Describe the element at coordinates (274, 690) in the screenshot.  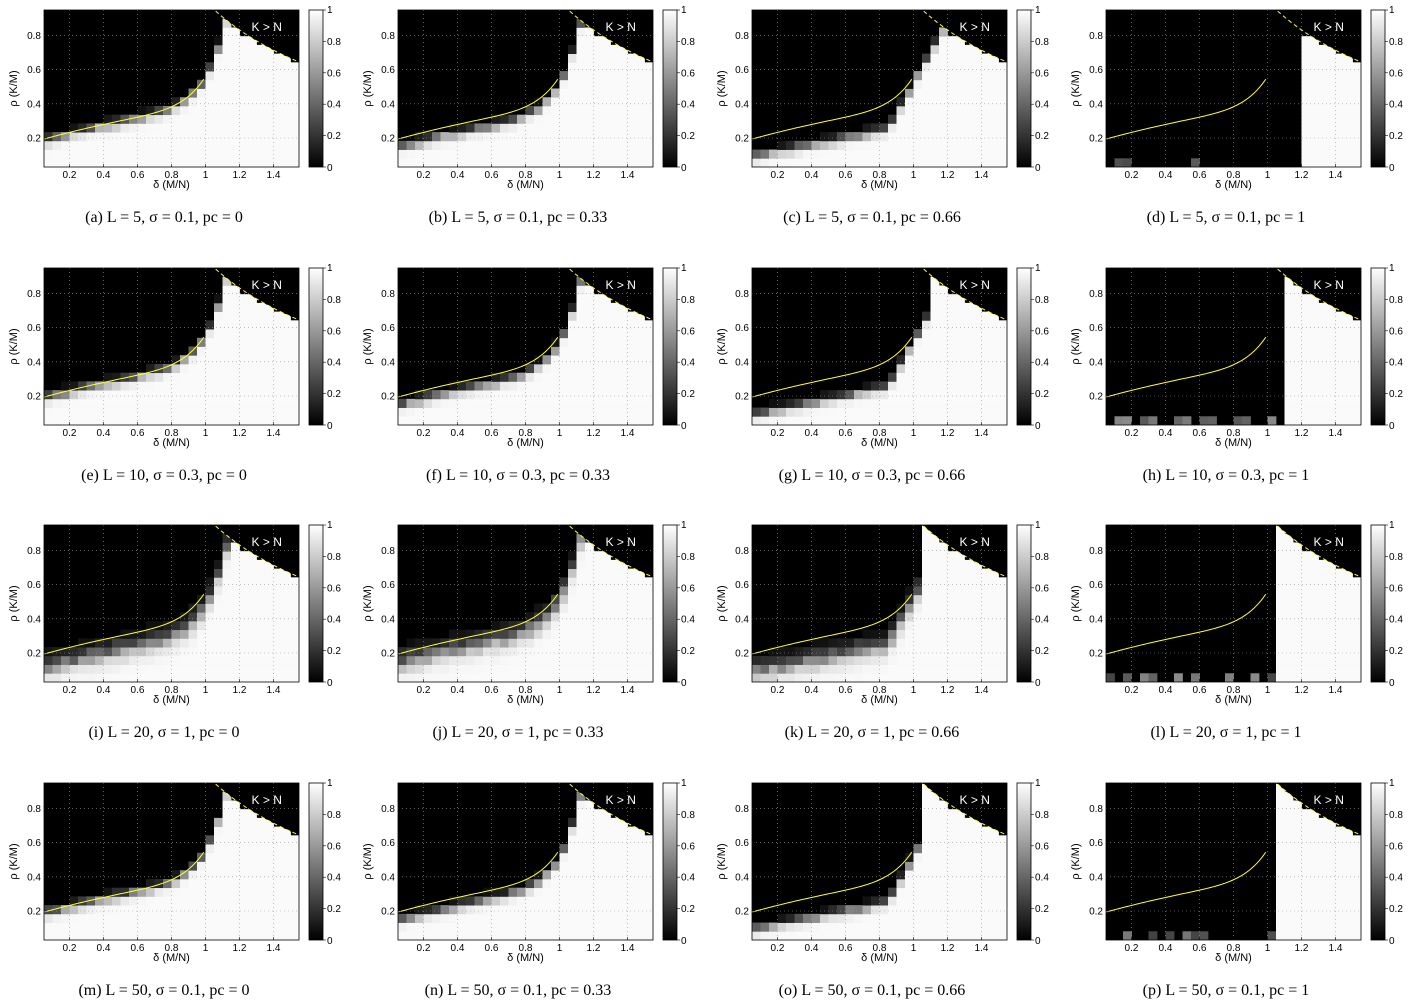
I see `x-tick-label: 1.4` at that location.